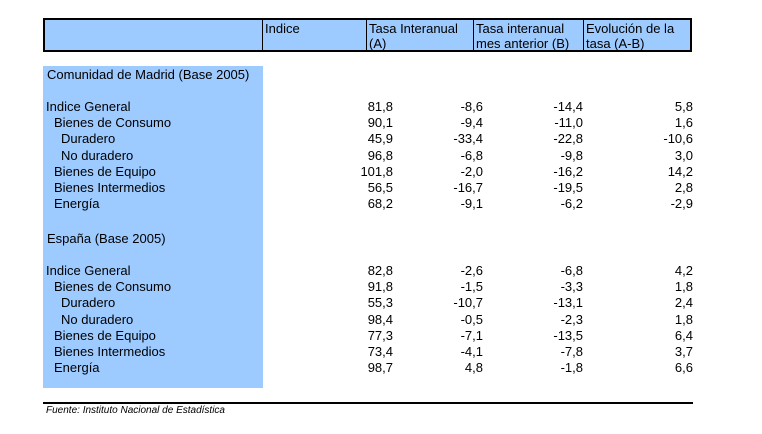  What do you see at coordinates (471, 123) in the screenshot?
I see `cell-value: -9,4` at bounding box center [471, 123].